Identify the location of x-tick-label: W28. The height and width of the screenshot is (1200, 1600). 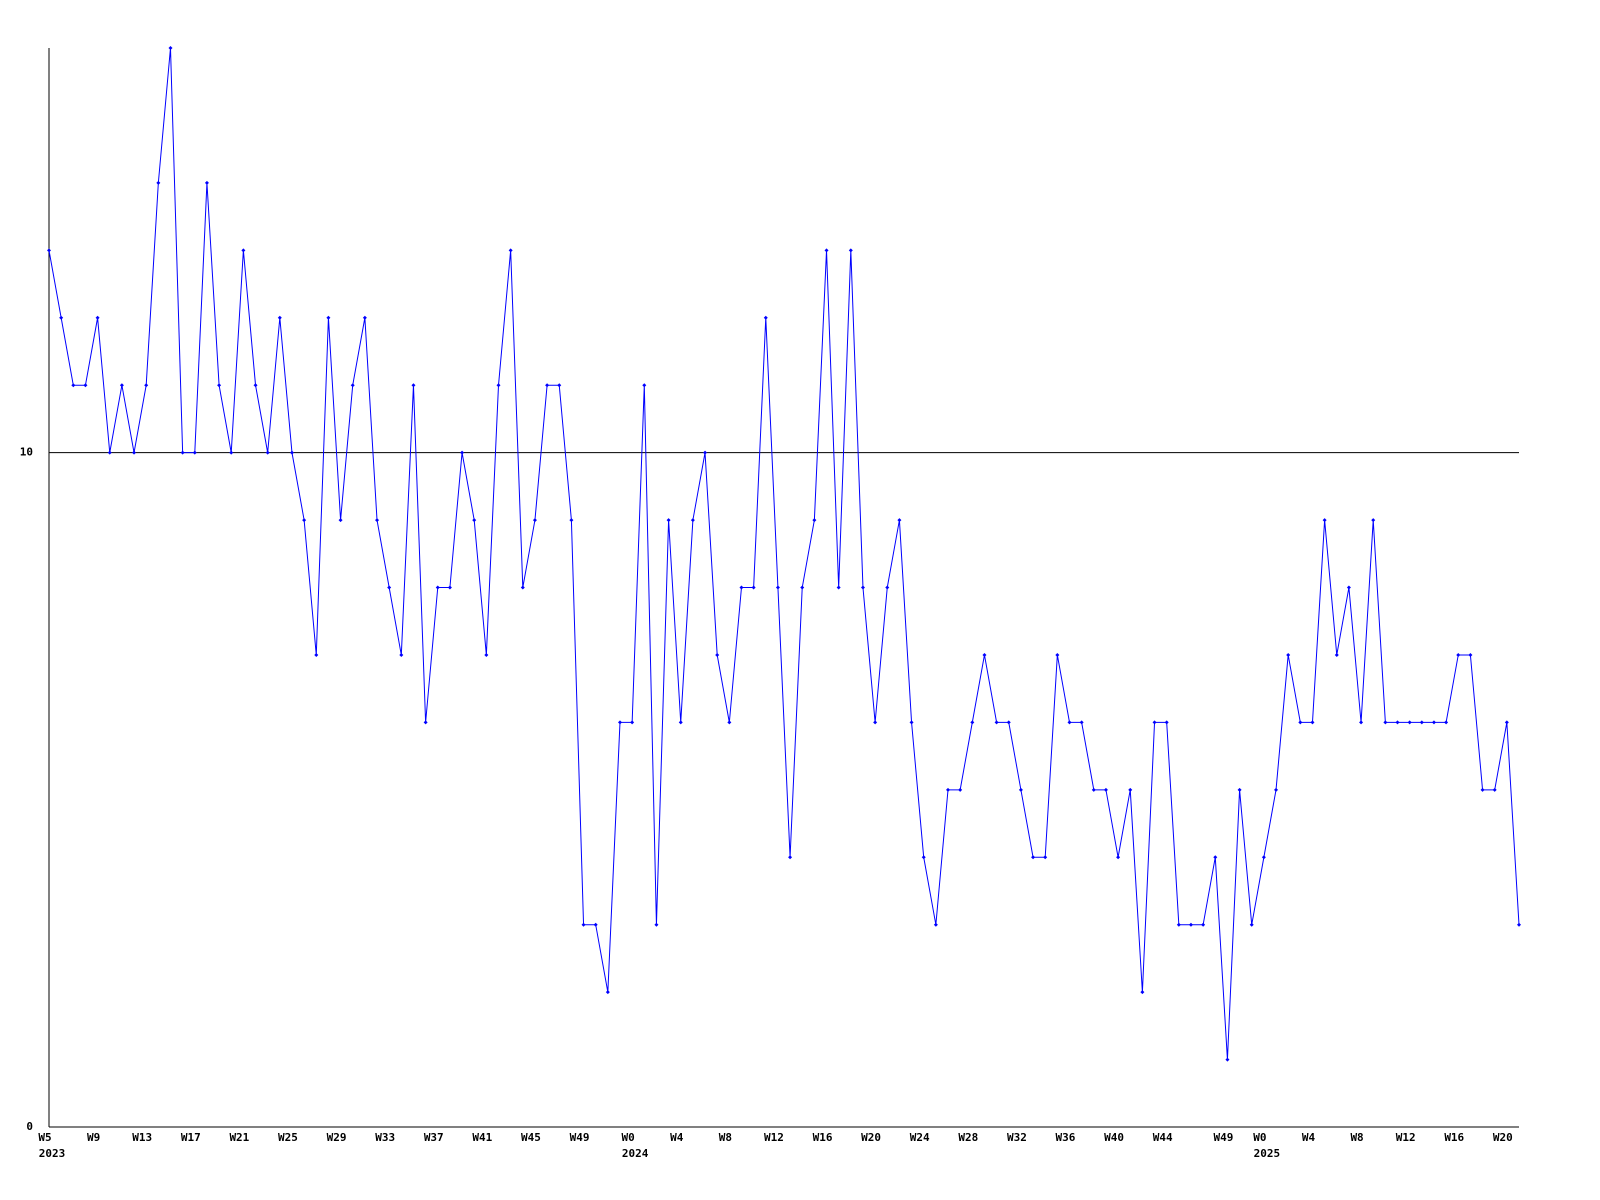
(968, 1137).